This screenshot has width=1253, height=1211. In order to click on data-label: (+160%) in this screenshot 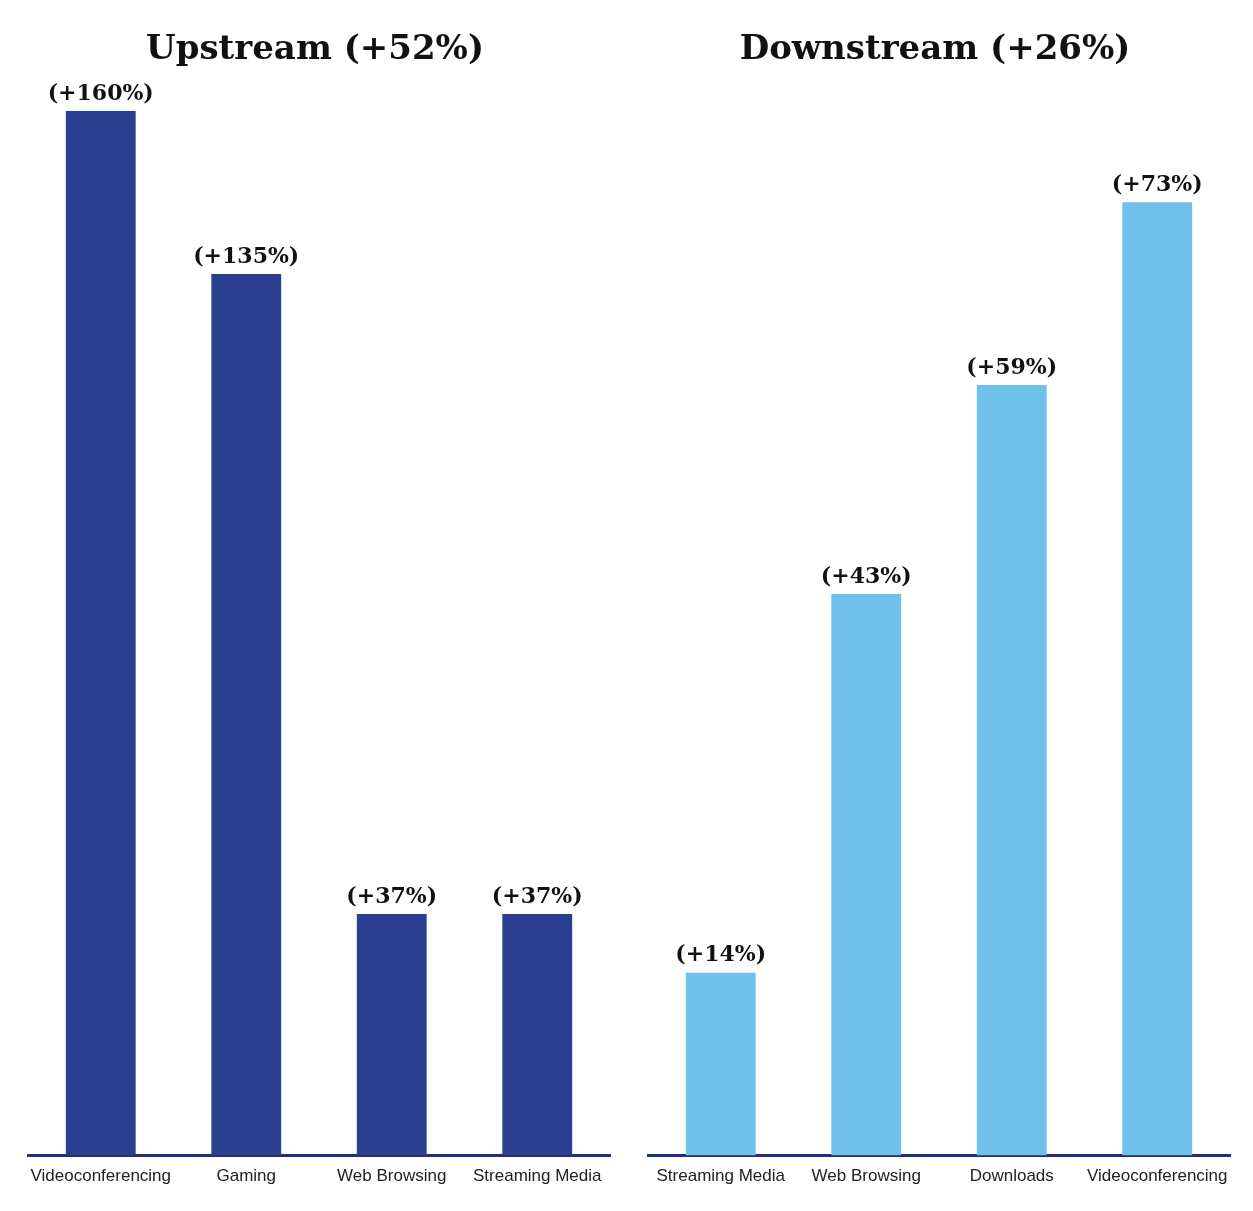, I will do `click(100, 91)`.